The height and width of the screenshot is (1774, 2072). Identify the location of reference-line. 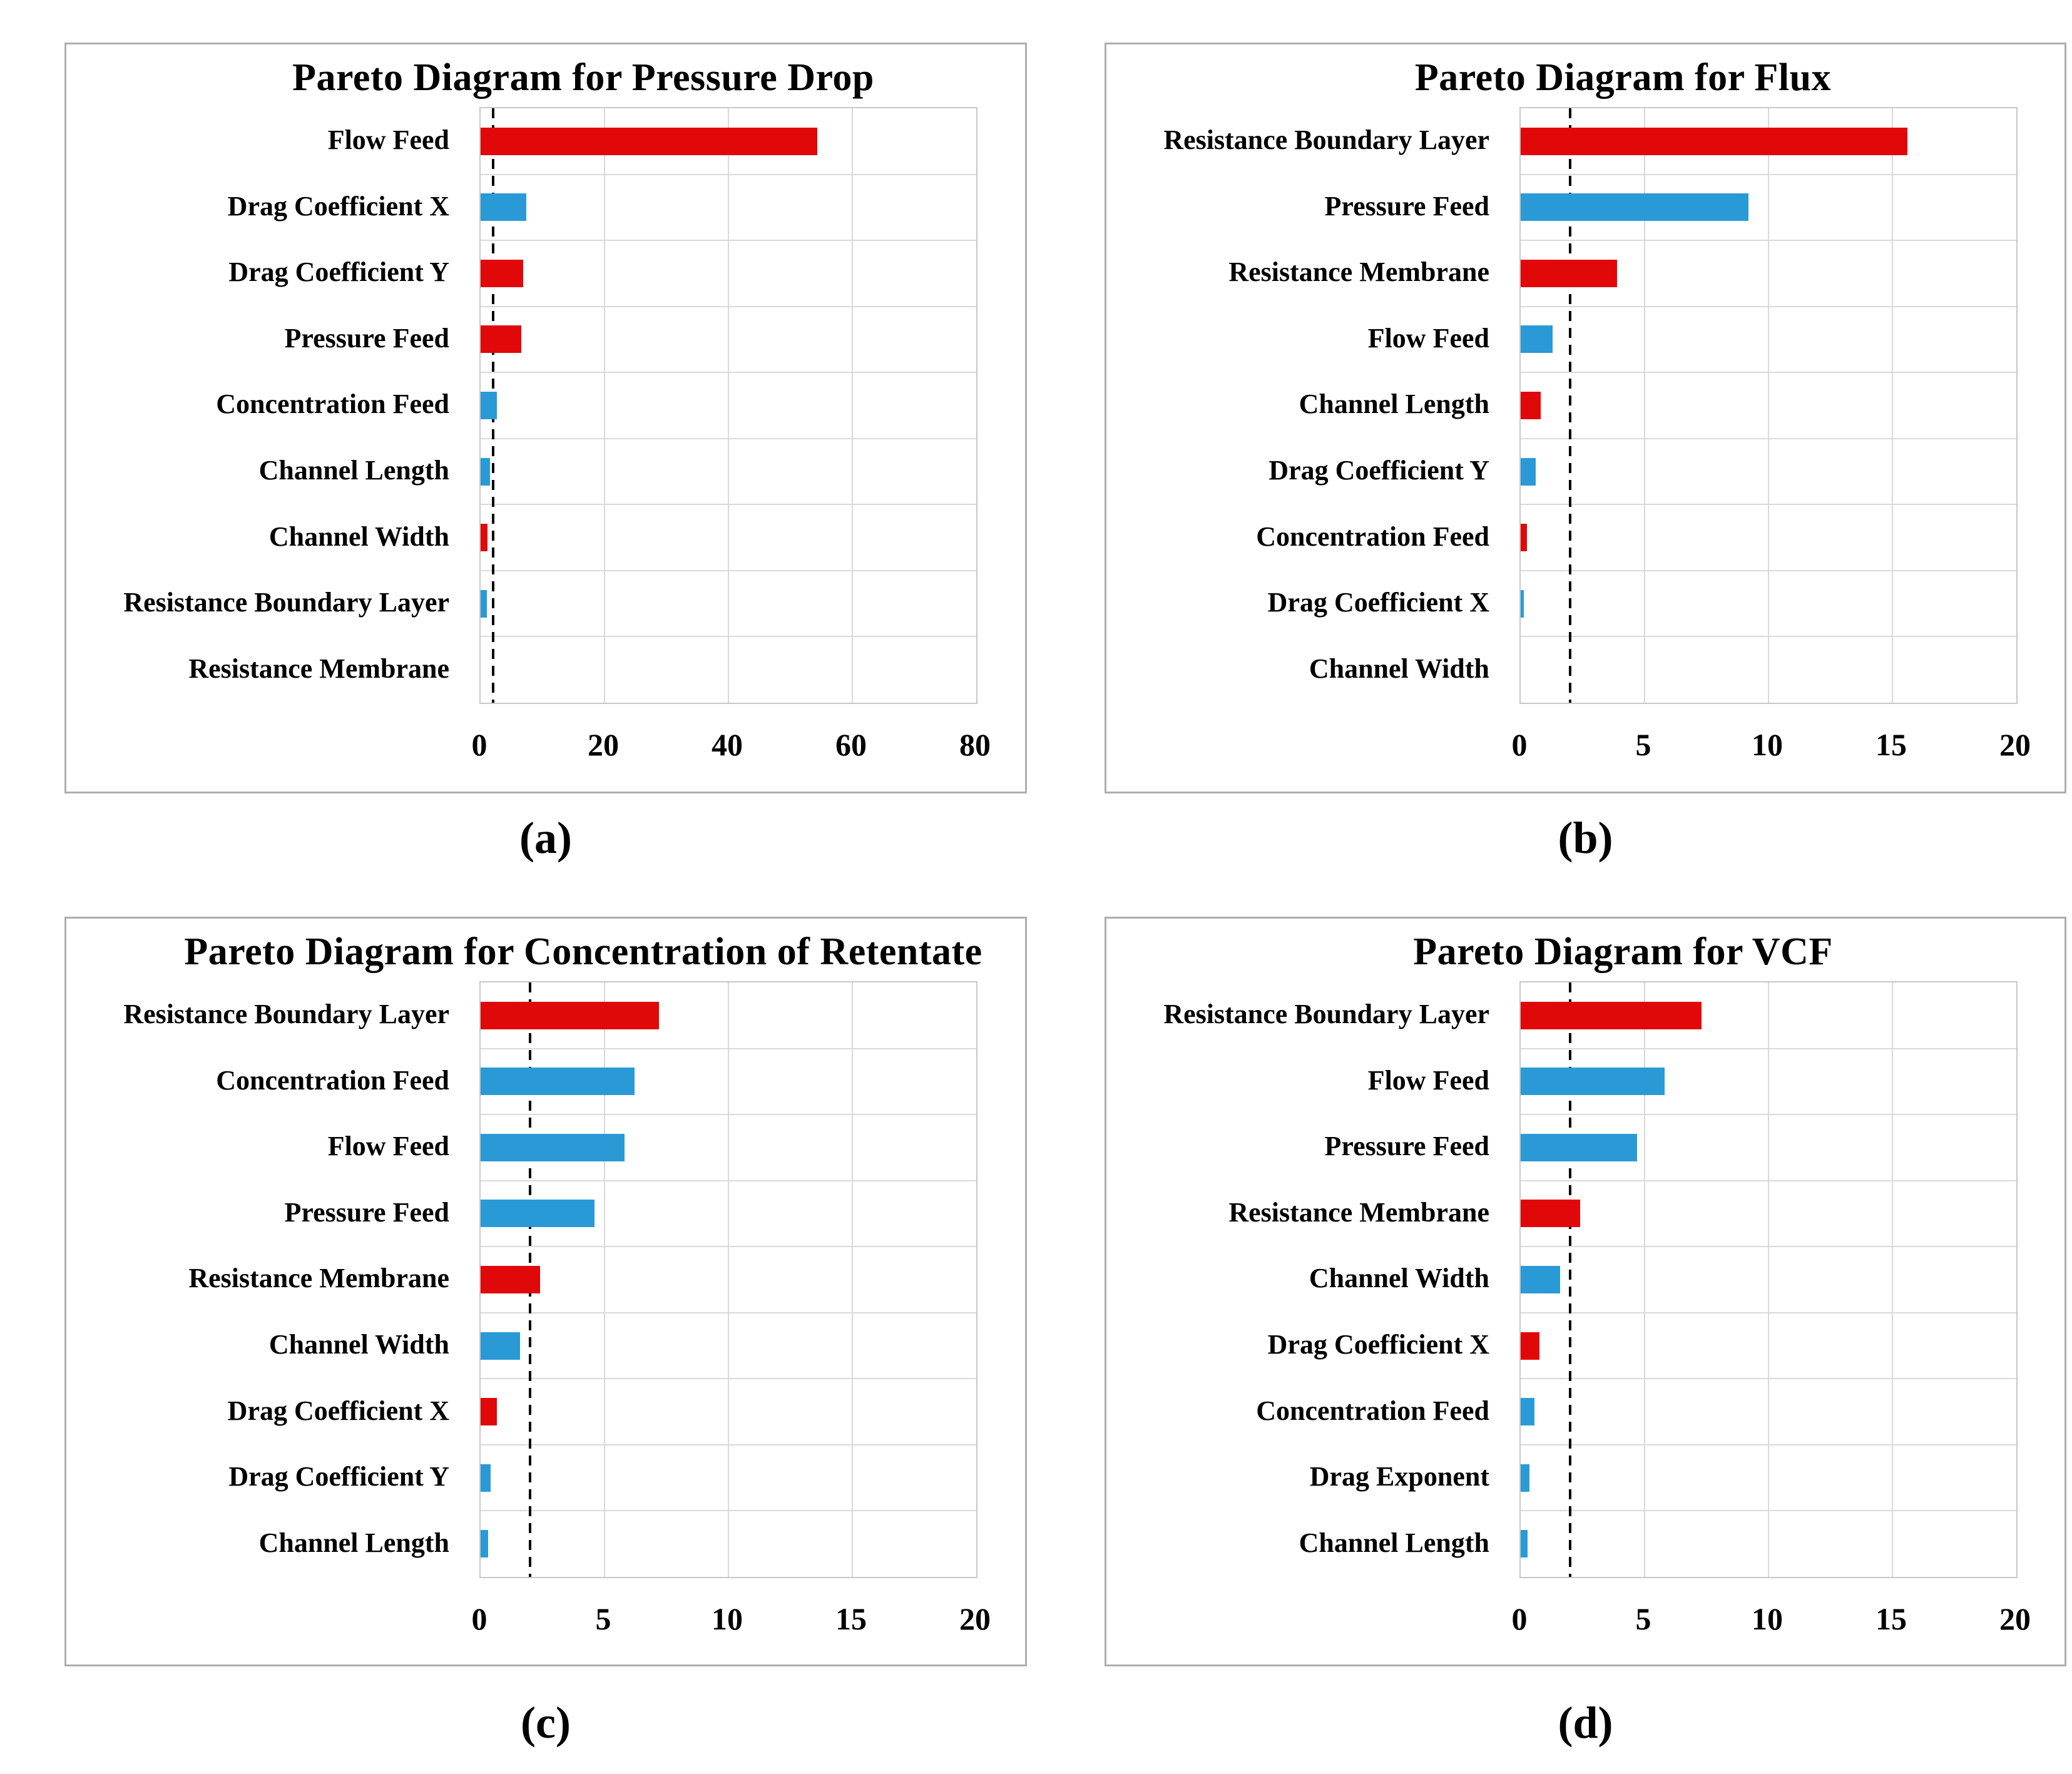
(1570, 1279).